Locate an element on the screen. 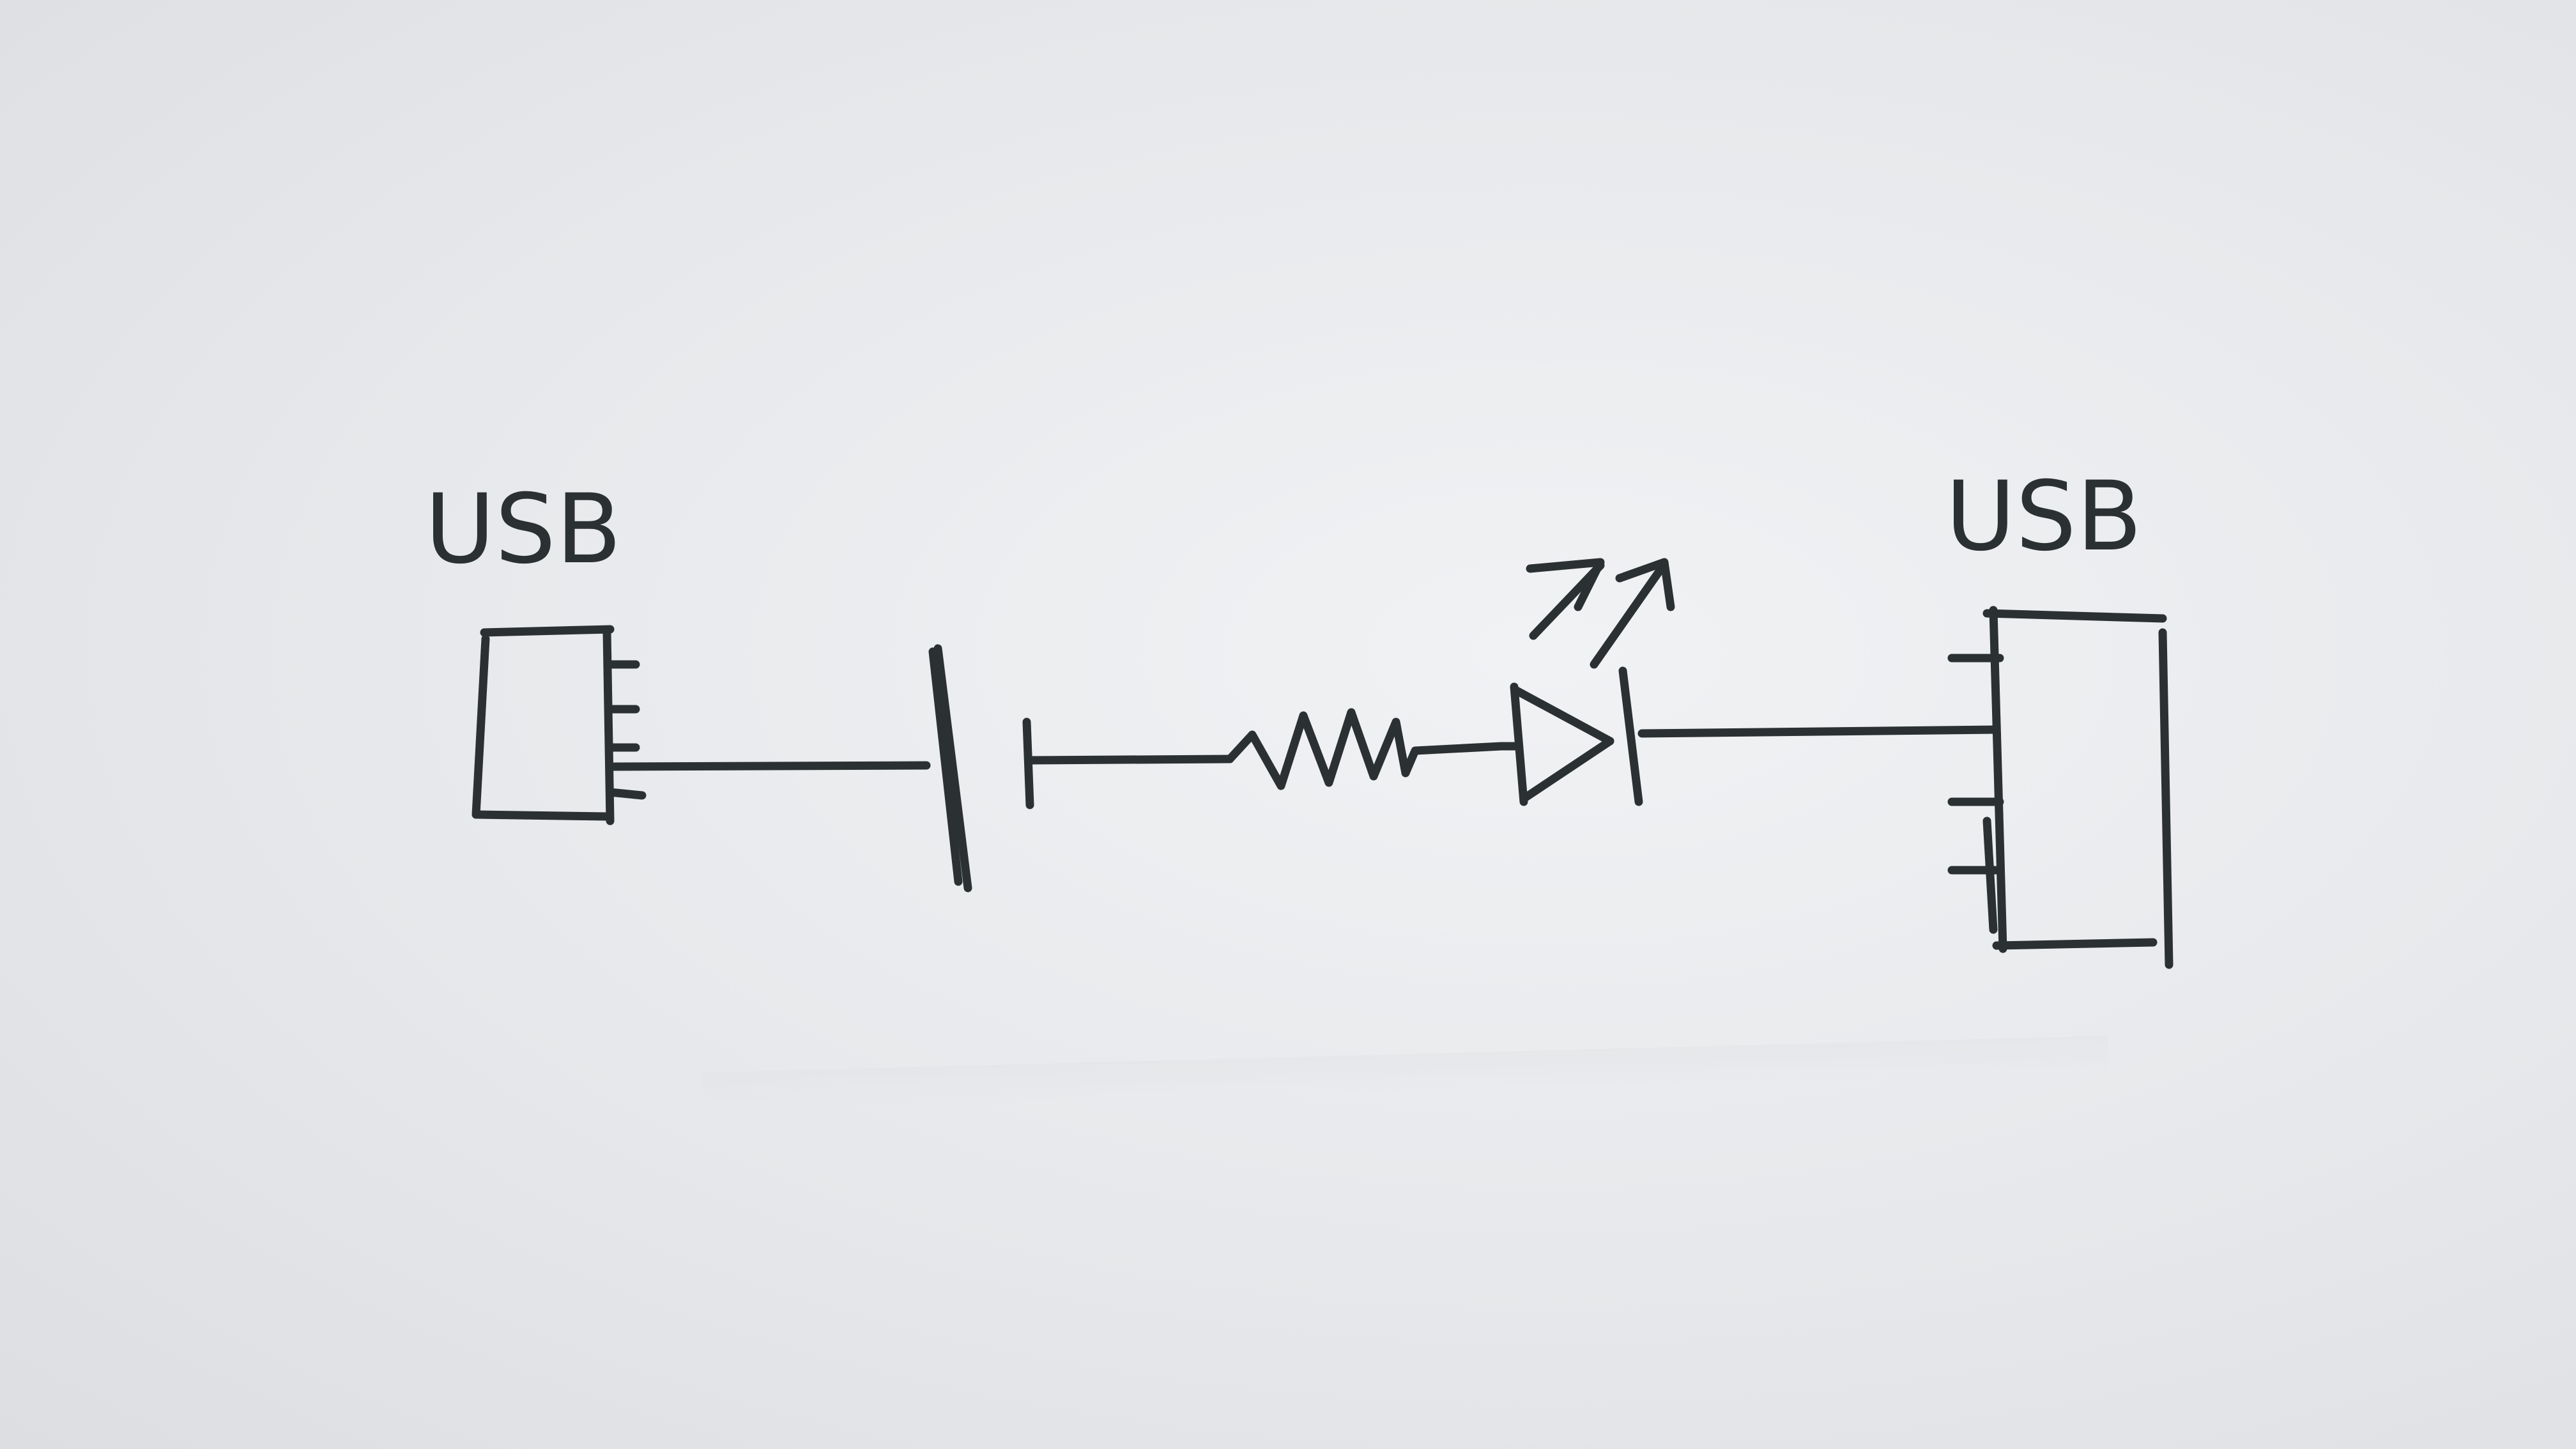 The height and width of the screenshot is (1449, 2576). left-usb-label: USB is located at coordinates (523, 529).